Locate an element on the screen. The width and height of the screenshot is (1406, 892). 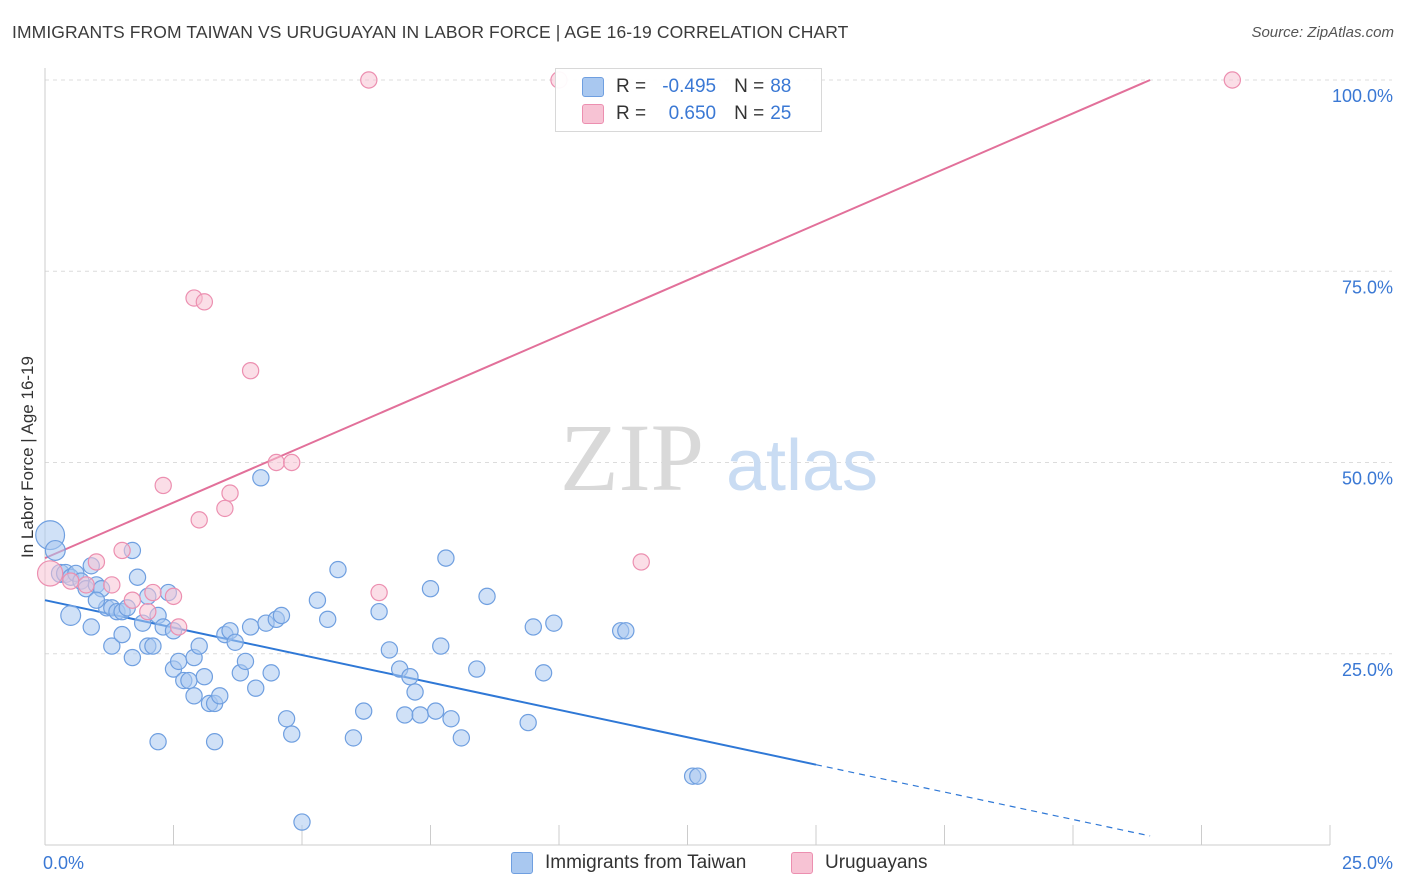
legend-swatch-blue is located at coordinates (593, 87).